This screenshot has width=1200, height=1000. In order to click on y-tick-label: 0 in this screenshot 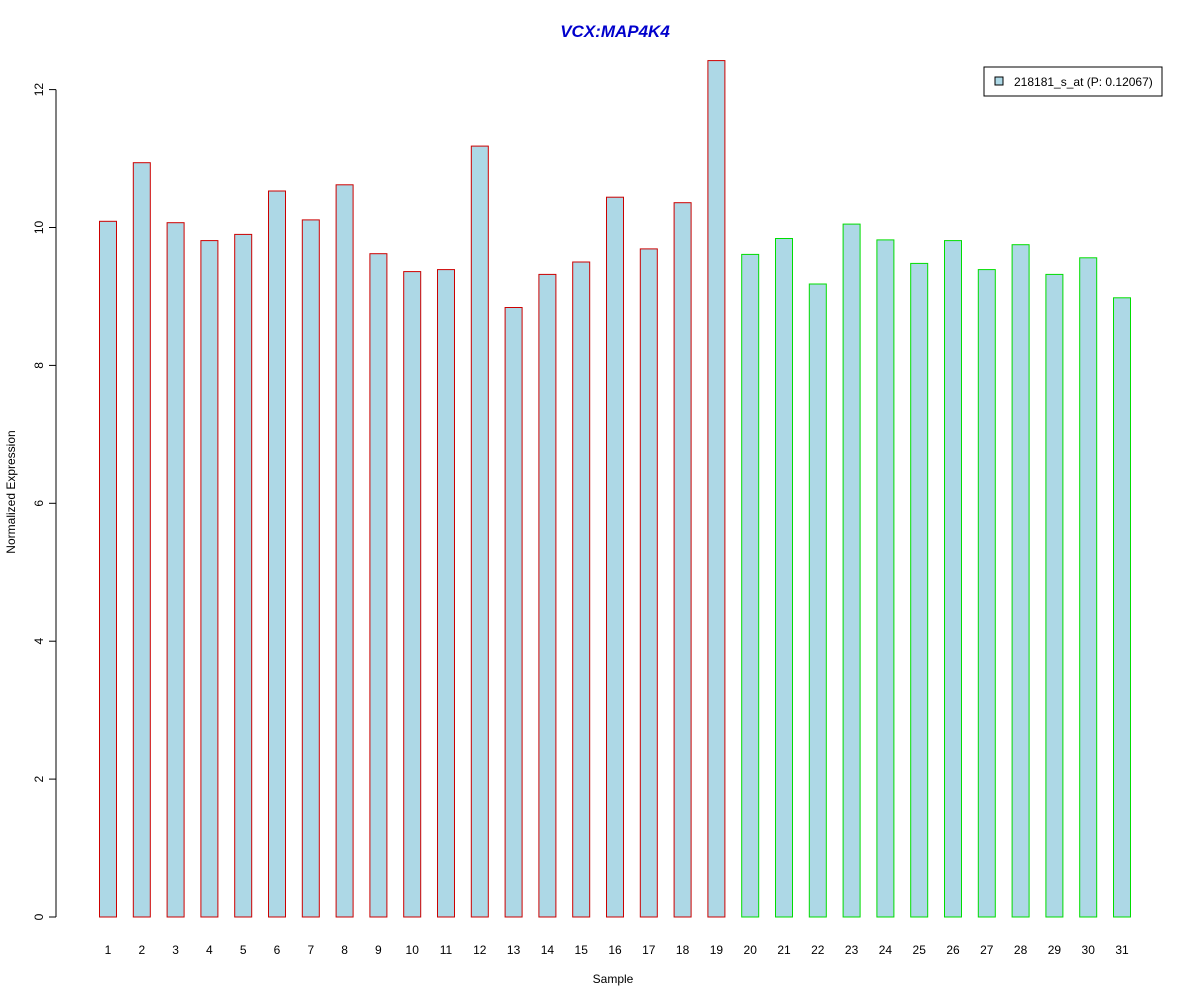, I will do `click(39, 916)`.